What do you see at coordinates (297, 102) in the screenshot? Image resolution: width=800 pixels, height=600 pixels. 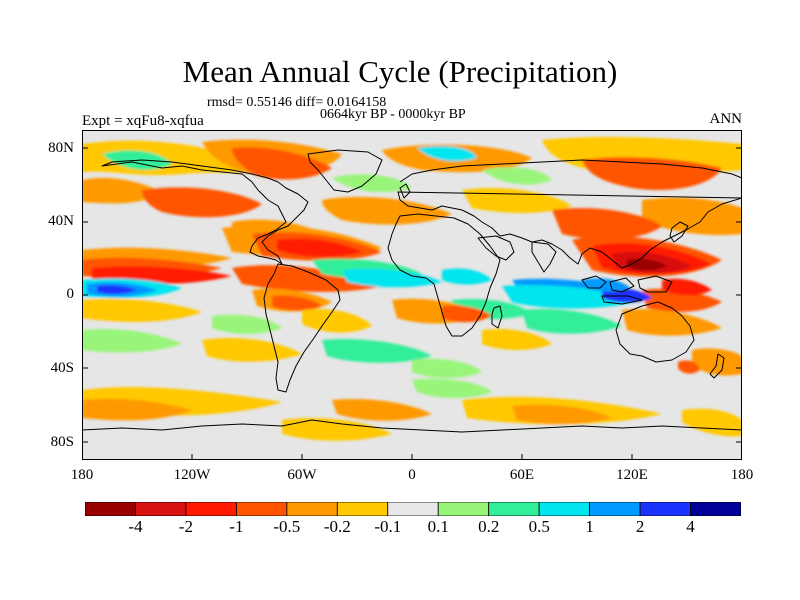 I see `rmsd-diff-stats: rmsd= 0.55146 diff= 0.0164158` at bounding box center [297, 102].